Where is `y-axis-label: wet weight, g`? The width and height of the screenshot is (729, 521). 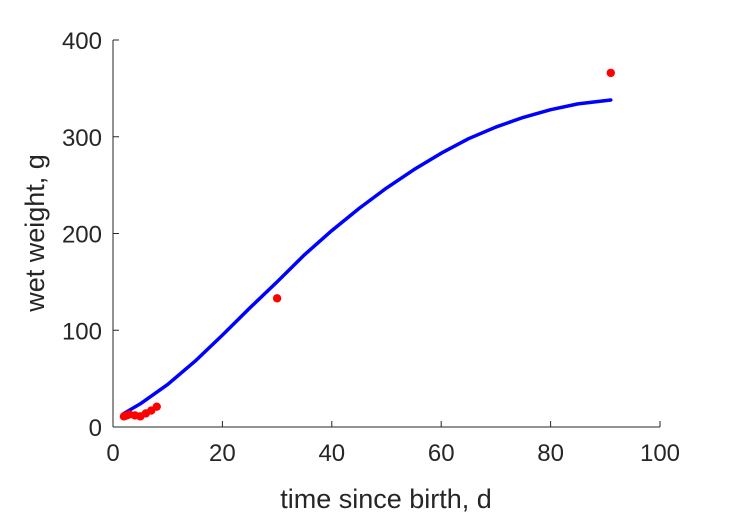
y-axis-label: wet weight, g is located at coordinates (35, 233).